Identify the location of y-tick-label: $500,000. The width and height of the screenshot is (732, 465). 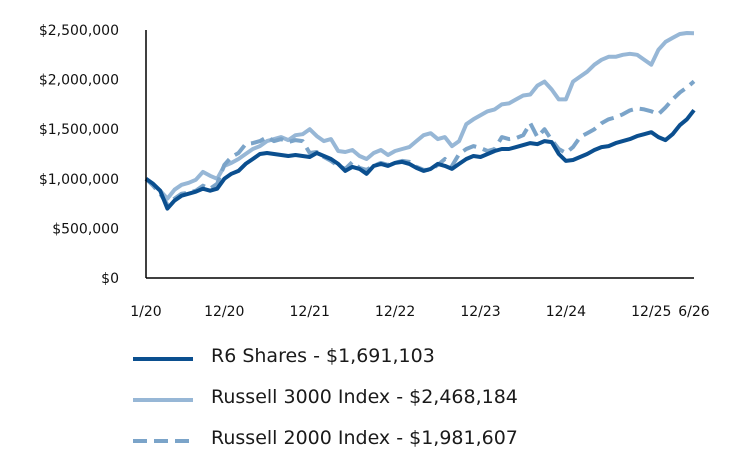
(85, 229).